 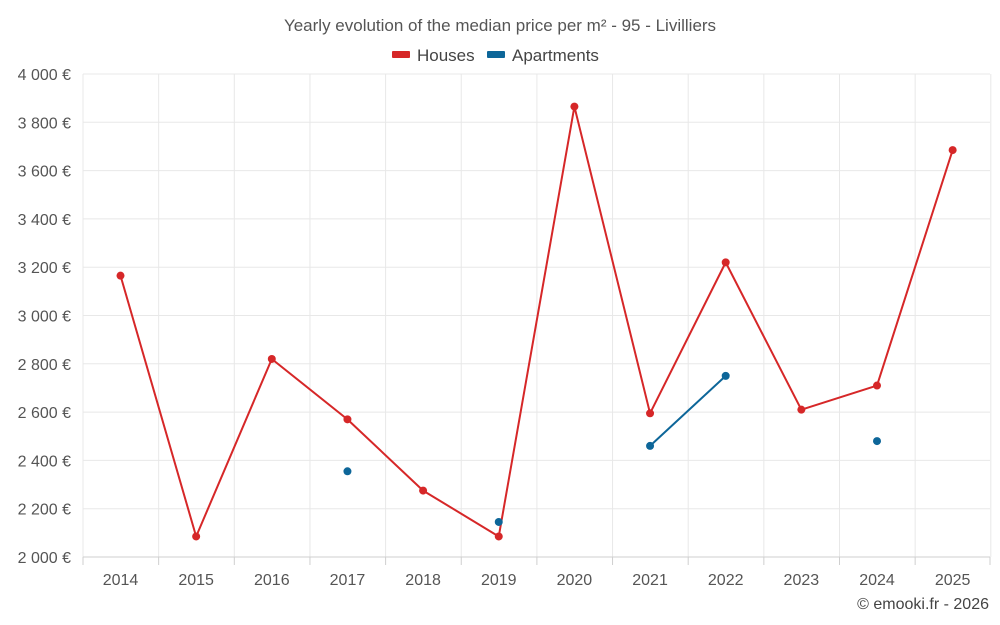 I want to click on x-tick-label: 2020, so click(x=575, y=580).